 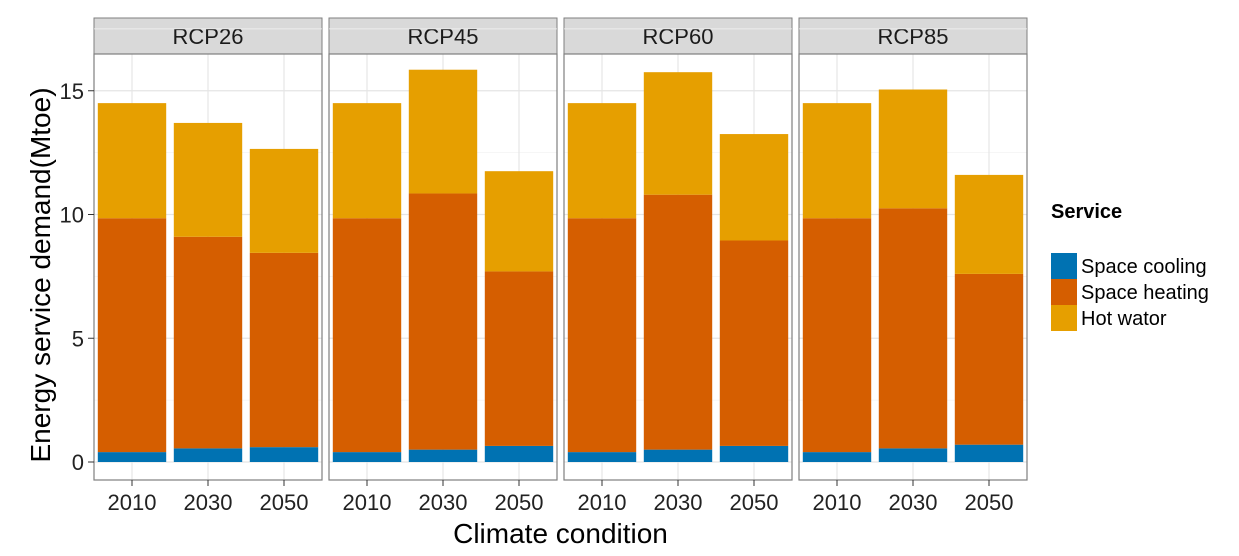 I want to click on x-axis-title: Climate condition, so click(x=560, y=533).